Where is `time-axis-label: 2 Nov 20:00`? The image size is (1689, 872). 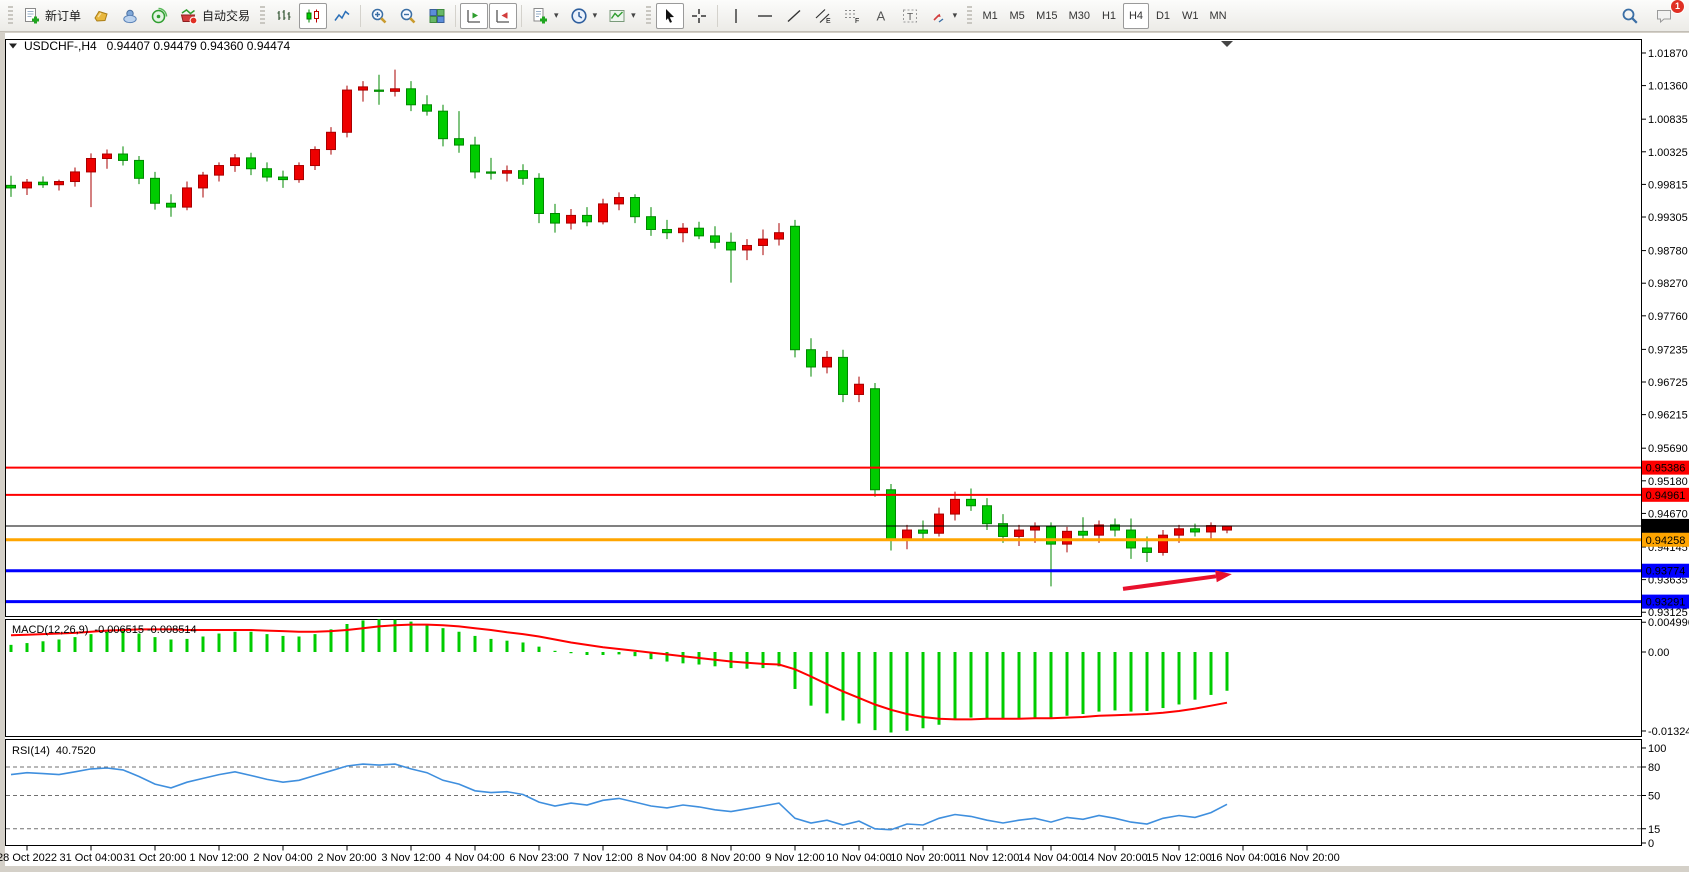
time-axis-label: 2 Nov 20:00 is located at coordinates (346, 858).